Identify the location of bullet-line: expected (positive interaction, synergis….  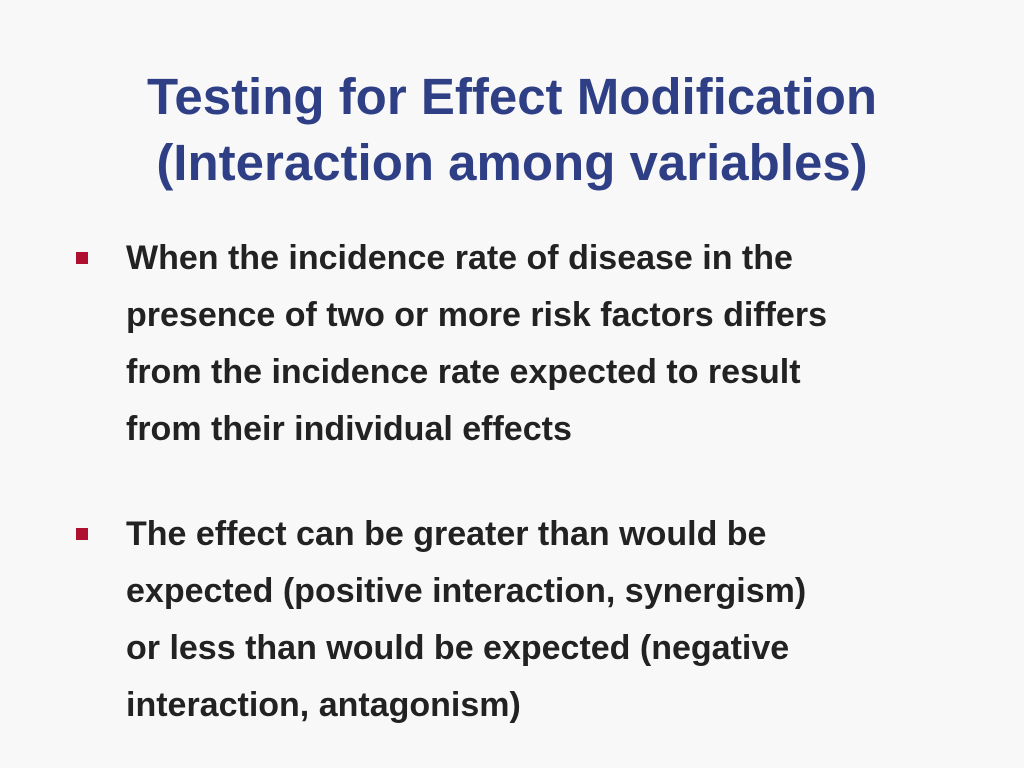
(466, 591).